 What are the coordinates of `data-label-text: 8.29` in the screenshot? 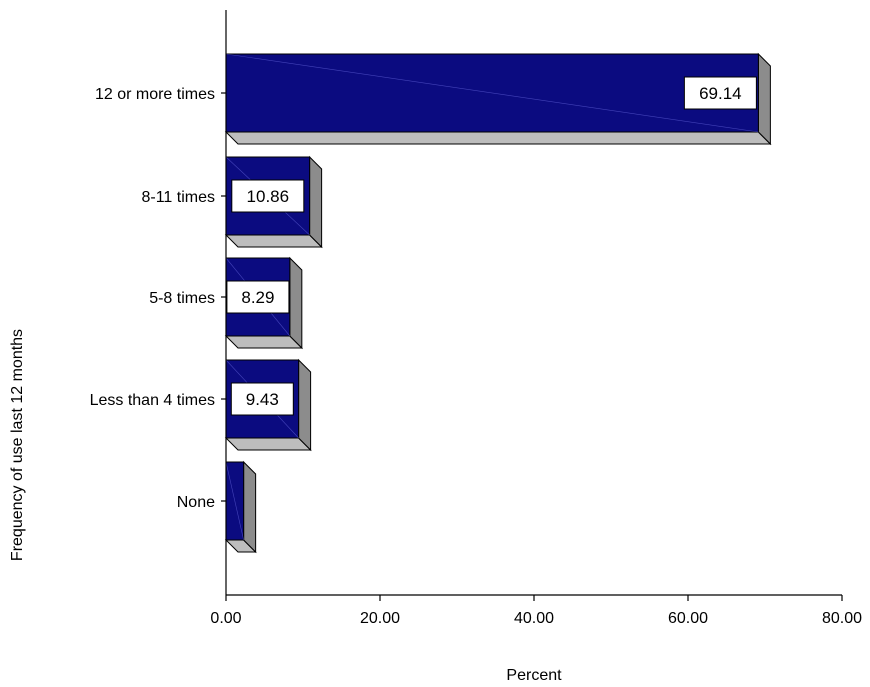 It's located at (257, 297).